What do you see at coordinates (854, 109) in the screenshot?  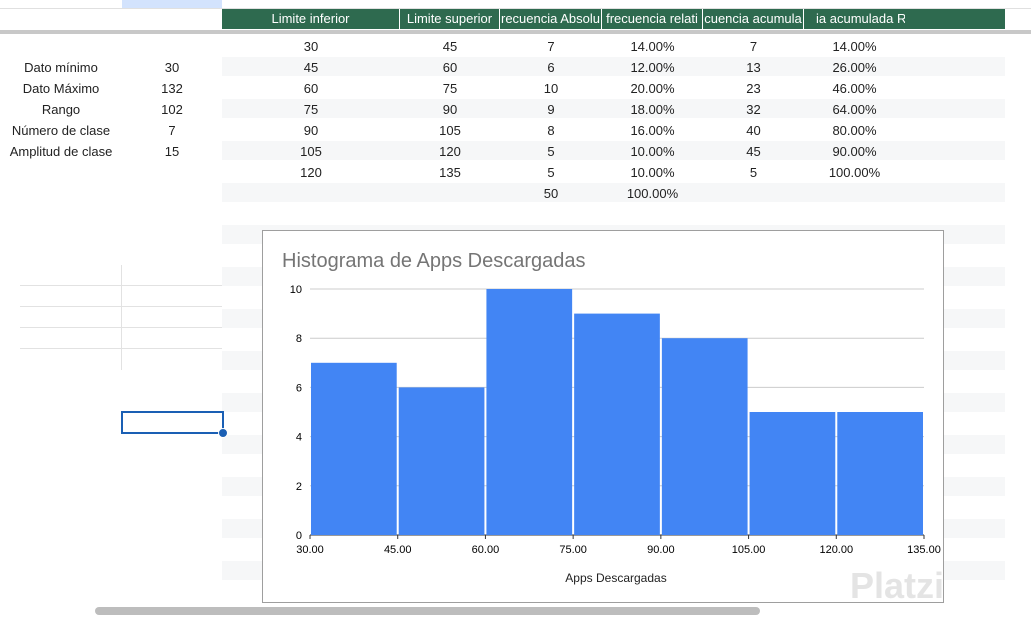 I see `table-cell: 64.00%` at bounding box center [854, 109].